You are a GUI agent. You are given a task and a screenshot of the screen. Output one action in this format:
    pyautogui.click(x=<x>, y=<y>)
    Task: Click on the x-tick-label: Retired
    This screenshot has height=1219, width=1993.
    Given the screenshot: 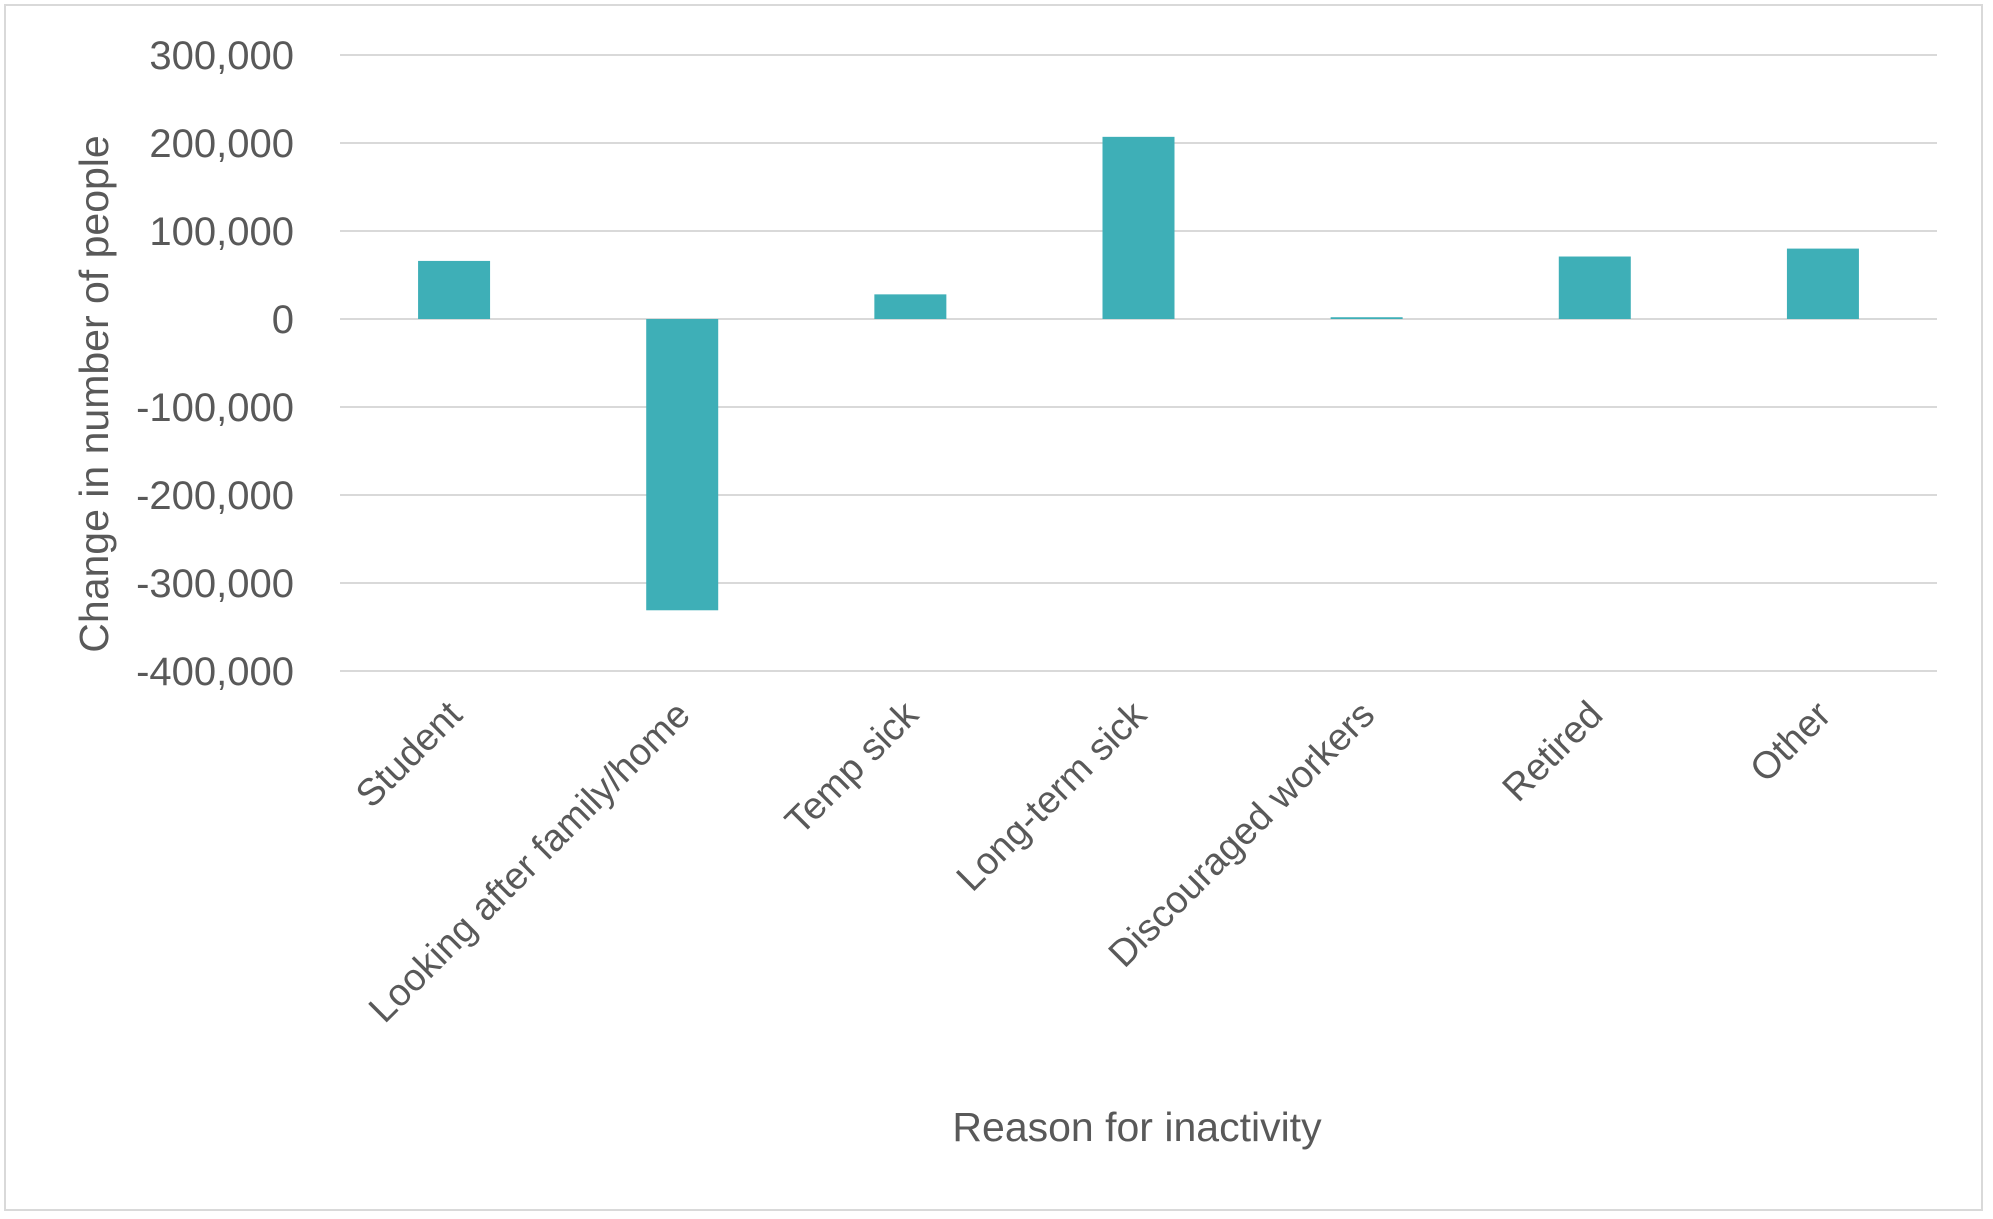 What is the action you would take?
    pyautogui.click(x=1553, y=752)
    